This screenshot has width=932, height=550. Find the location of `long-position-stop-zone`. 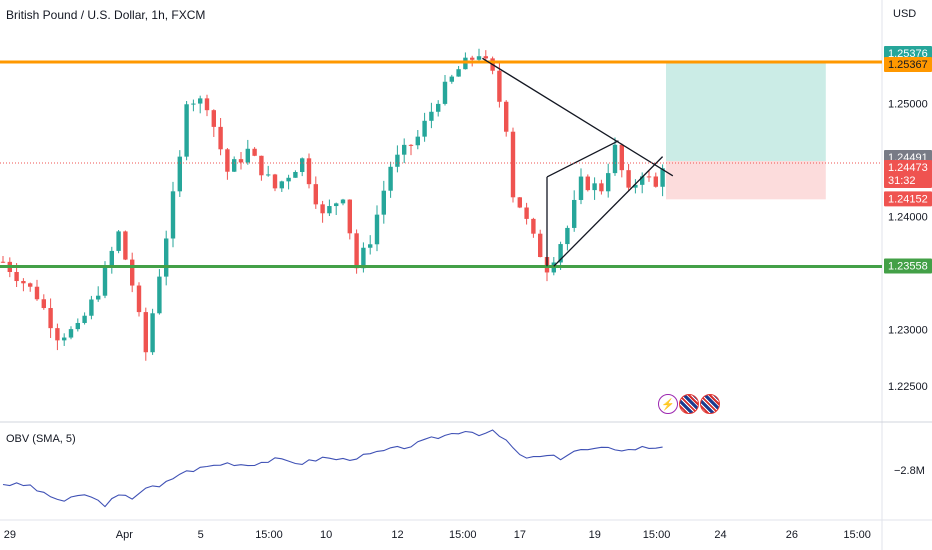

long-position-stop-zone is located at coordinates (746, 180).